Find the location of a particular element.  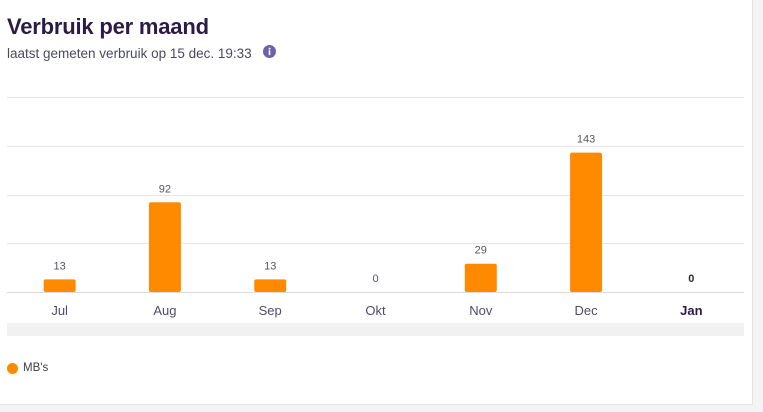

legend-label-mbs: MB's is located at coordinates (36, 368).